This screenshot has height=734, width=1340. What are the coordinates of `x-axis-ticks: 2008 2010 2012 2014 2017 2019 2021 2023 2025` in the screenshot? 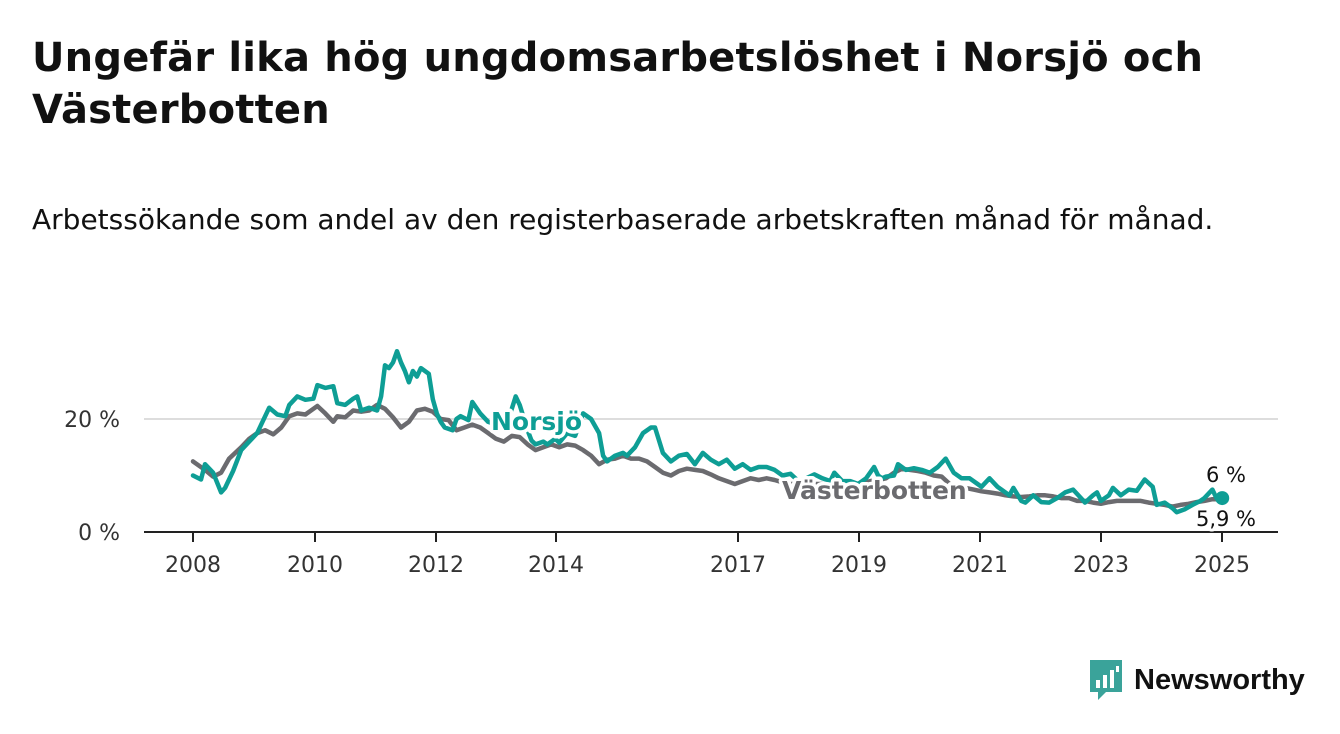 It's located at (707, 555).